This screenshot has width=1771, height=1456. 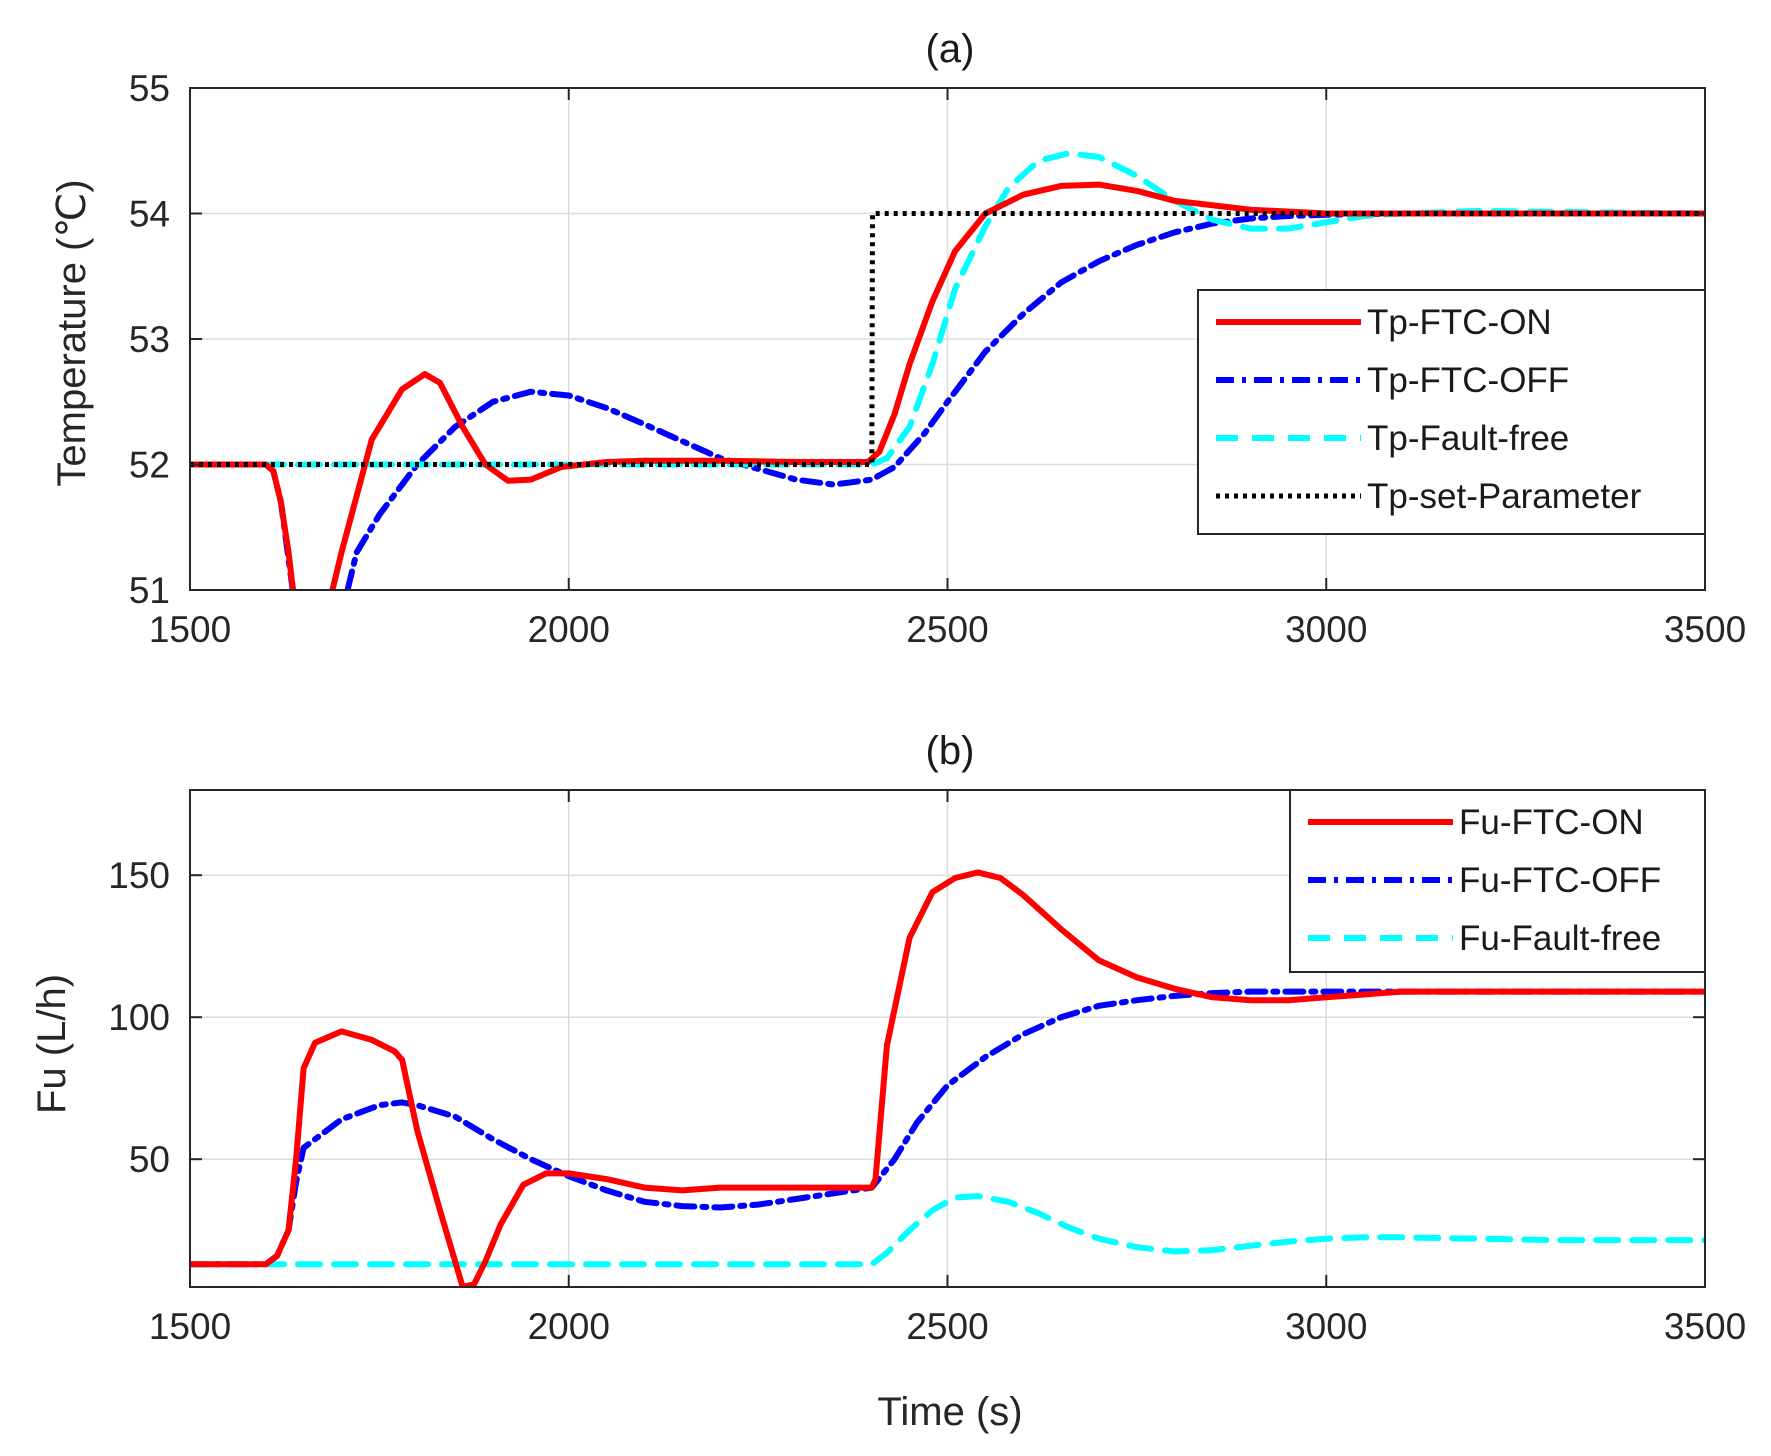 I want to click on legend-label: Fu-FTC-OFF, so click(x=1560, y=880).